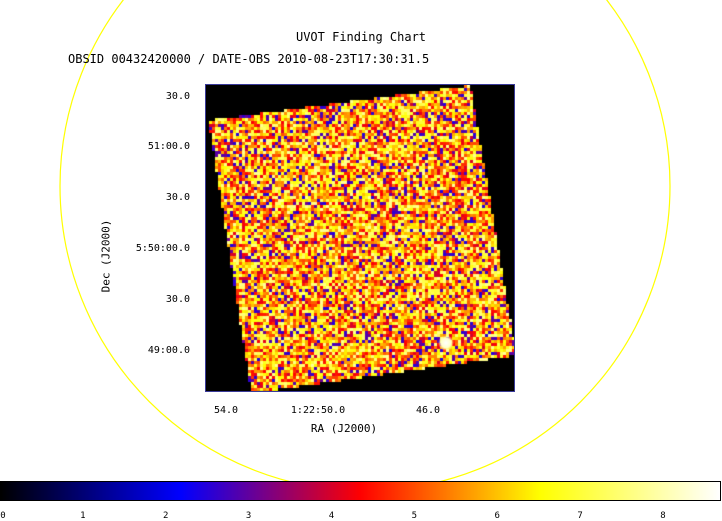 This screenshot has height=521, width=722. I want to click on colorbar-tick-label: 6, so click(497, 516).